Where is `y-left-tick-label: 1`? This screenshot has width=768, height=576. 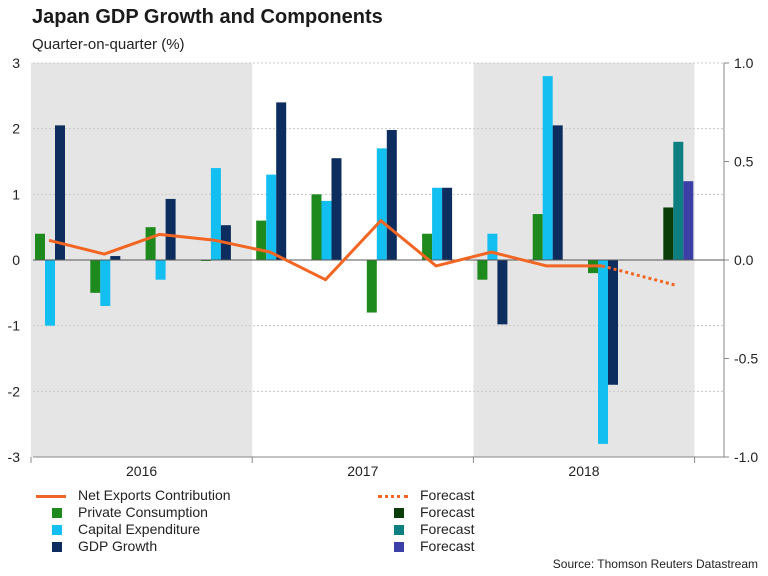
y-left-tick-label: 1 is located at coordinates (16, 194).